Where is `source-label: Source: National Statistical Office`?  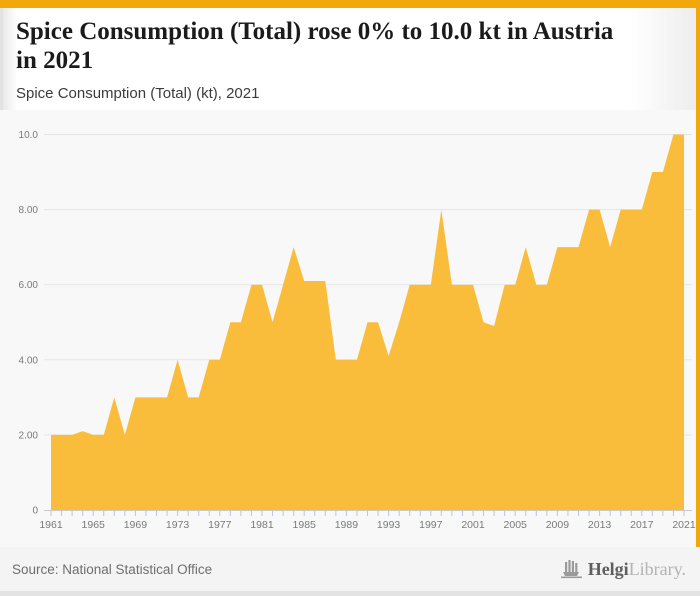
source-label: Source: National Statistical Office is located at coordinates (112, 569).